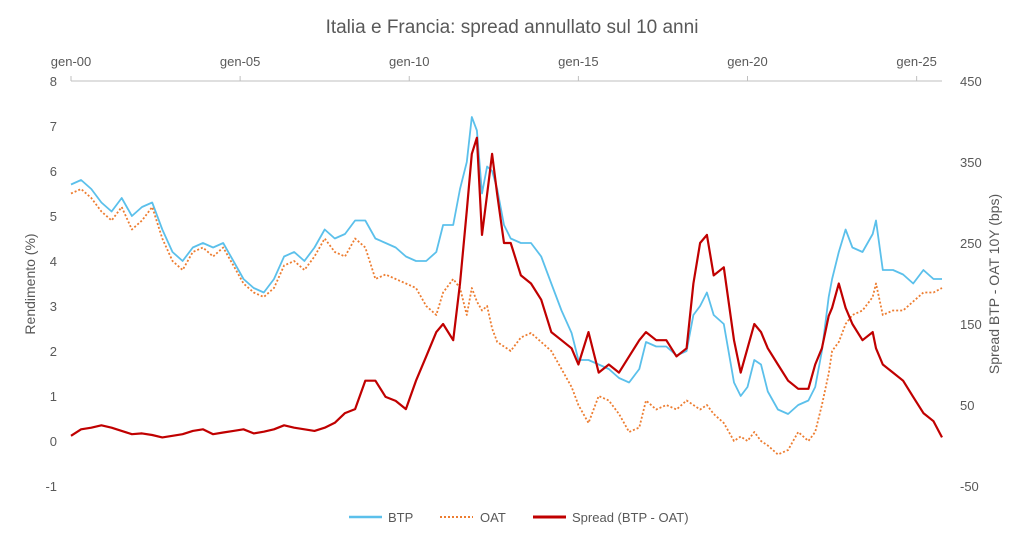  Describe the element at coordinates (71, 61) in the screenshot. I see `x-tick-label: gen-00` at that location.